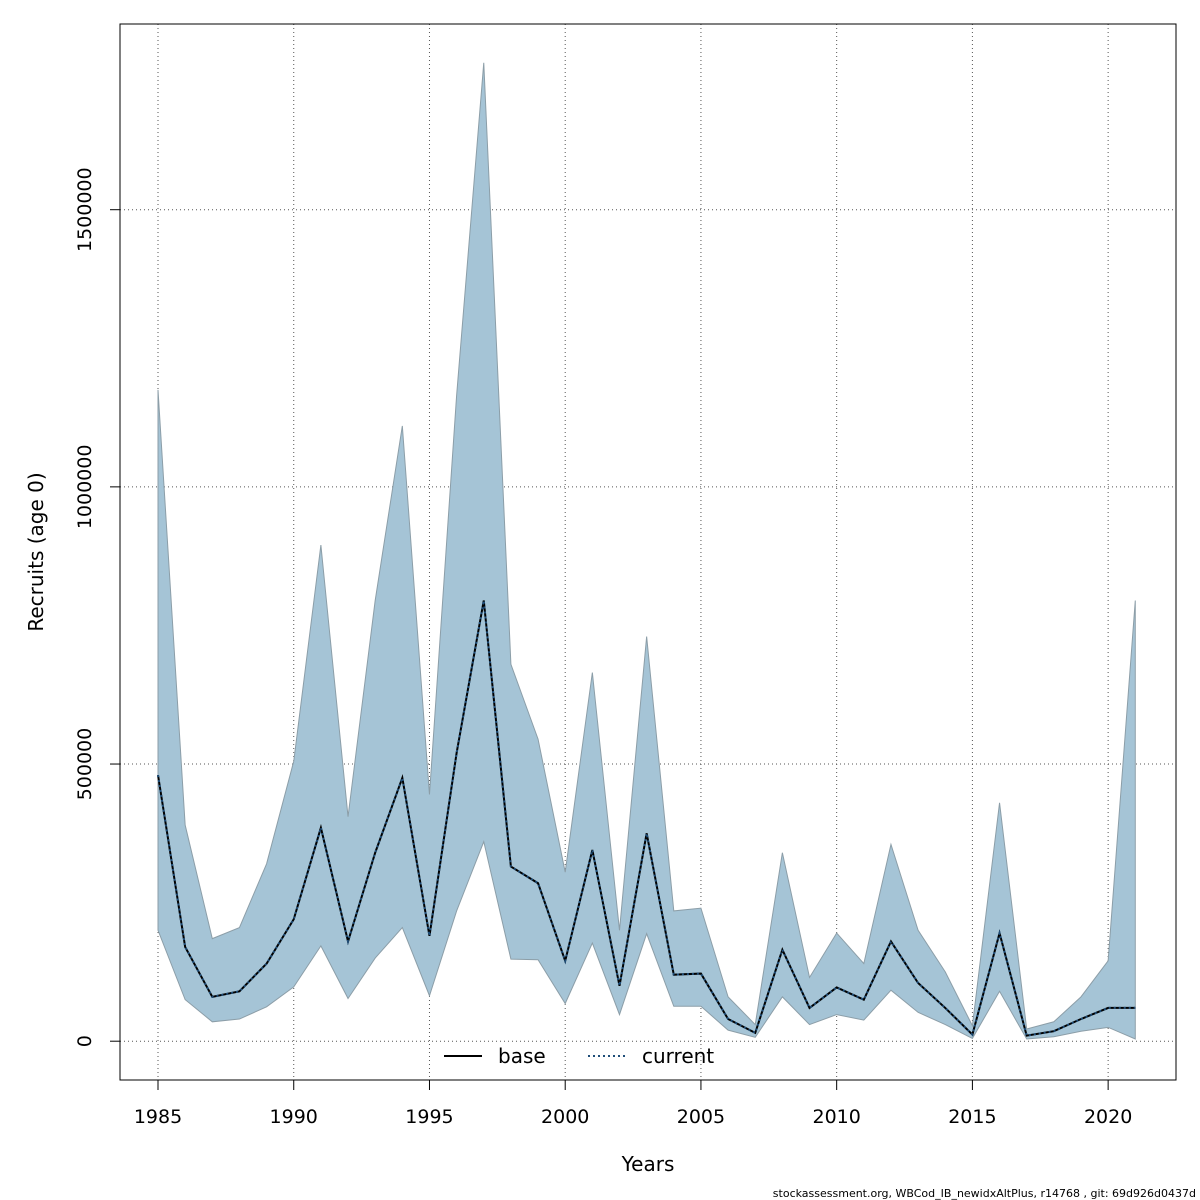 This screenshot has height=1200, width=1200. Describe the element at coordinates (429, 1117) in the screenshot. I see `x-tick-label-1995: 1995` at that location.